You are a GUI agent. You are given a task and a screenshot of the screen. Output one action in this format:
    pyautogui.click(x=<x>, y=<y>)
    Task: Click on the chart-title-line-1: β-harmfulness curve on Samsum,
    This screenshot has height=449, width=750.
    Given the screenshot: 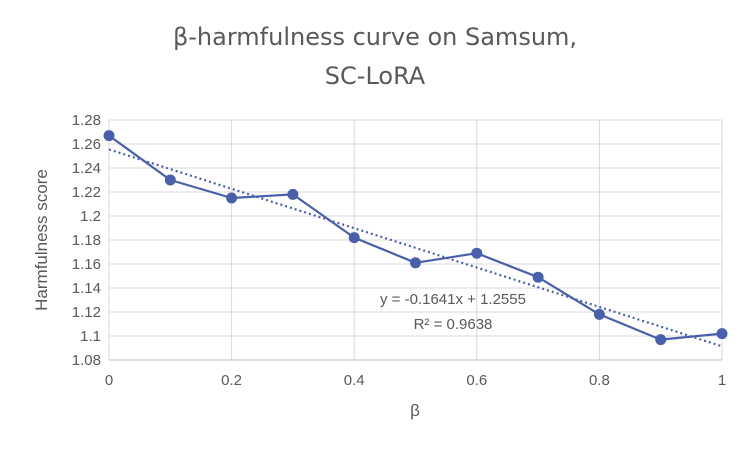 What is the action you would take?
    pyautogui.click(x=375, y=37)
    